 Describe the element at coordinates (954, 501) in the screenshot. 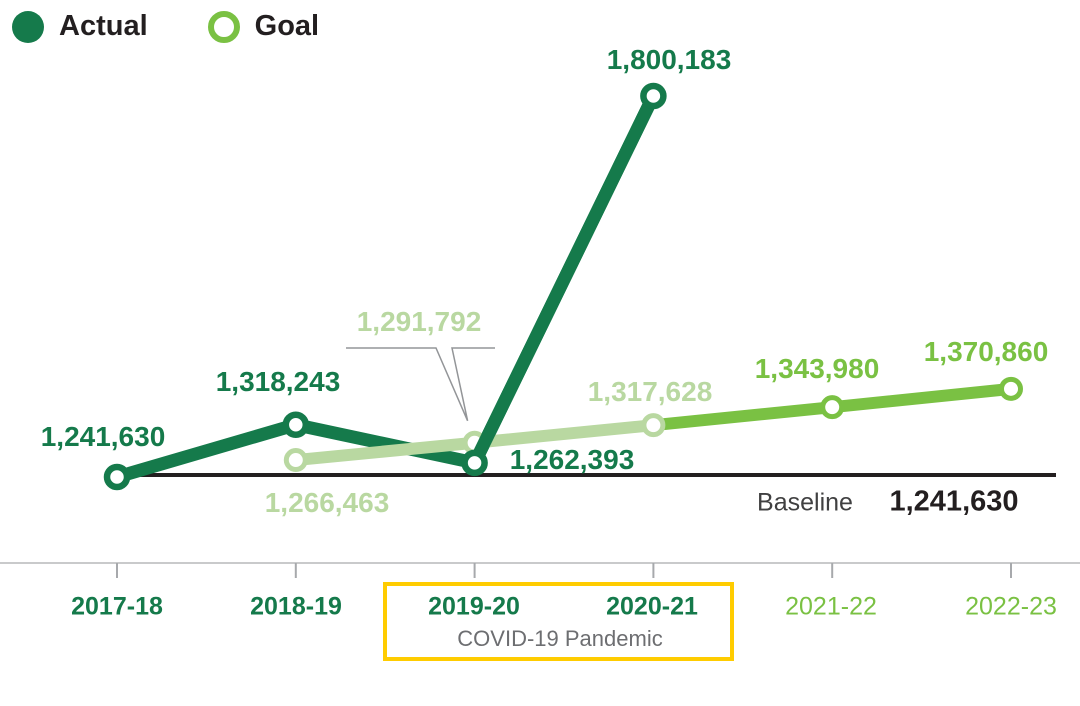

I see `baseline-value: 1,241,630` at that location.